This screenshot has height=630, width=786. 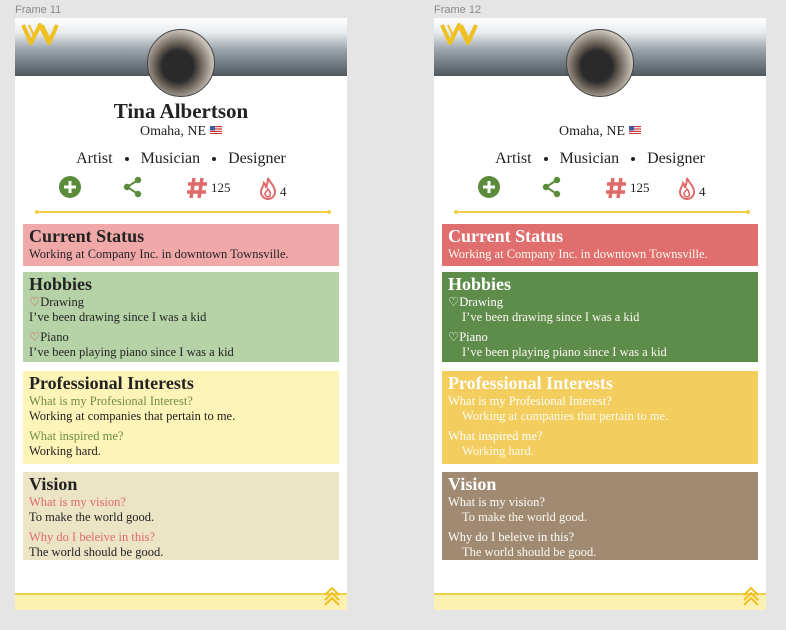 I want to click on divider, so click(x=183, y=212).